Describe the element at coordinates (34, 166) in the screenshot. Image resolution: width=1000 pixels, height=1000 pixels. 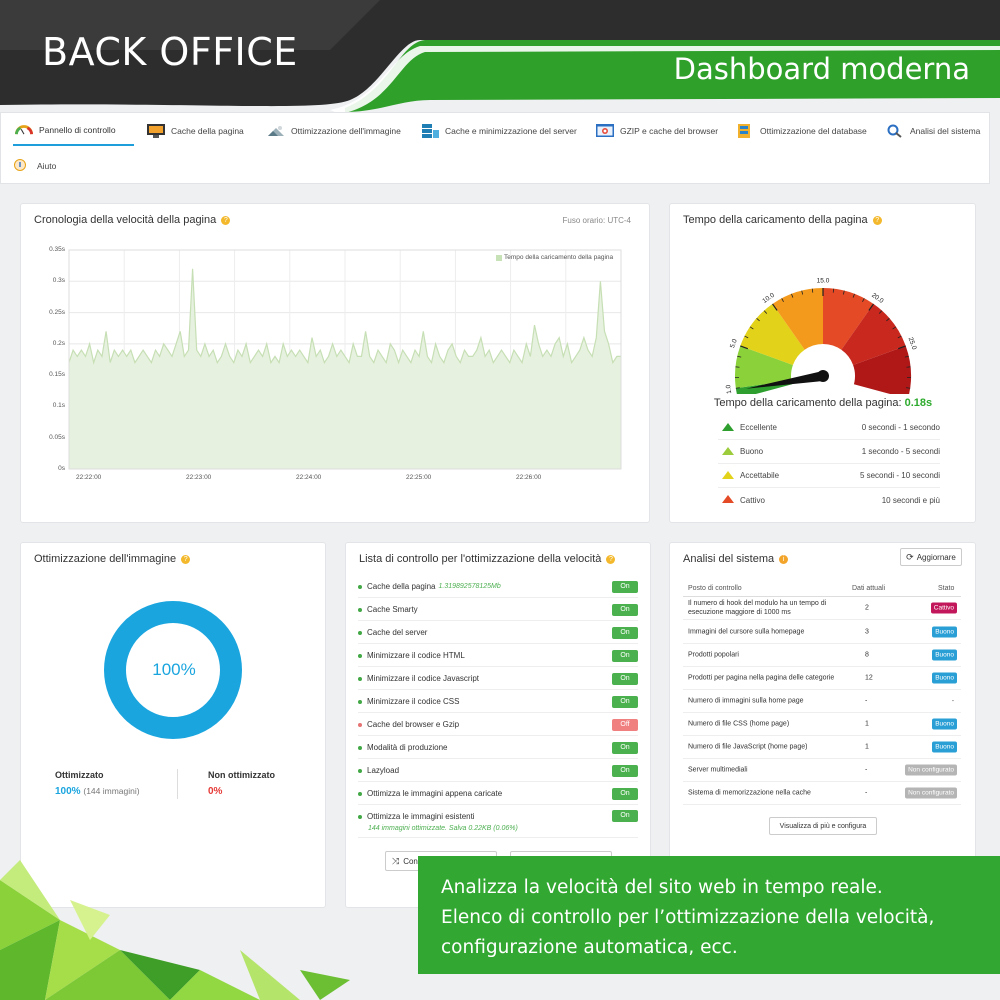
I see `tab-aiuto: Aiuto` at that location.